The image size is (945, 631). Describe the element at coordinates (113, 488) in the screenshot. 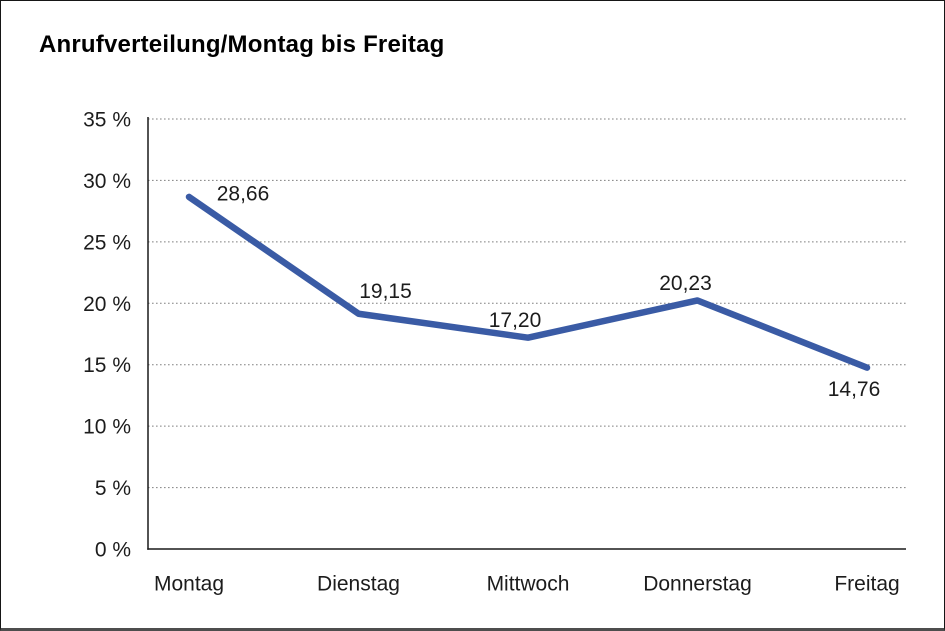

I see `y-tick-label: 5 %` at that location.